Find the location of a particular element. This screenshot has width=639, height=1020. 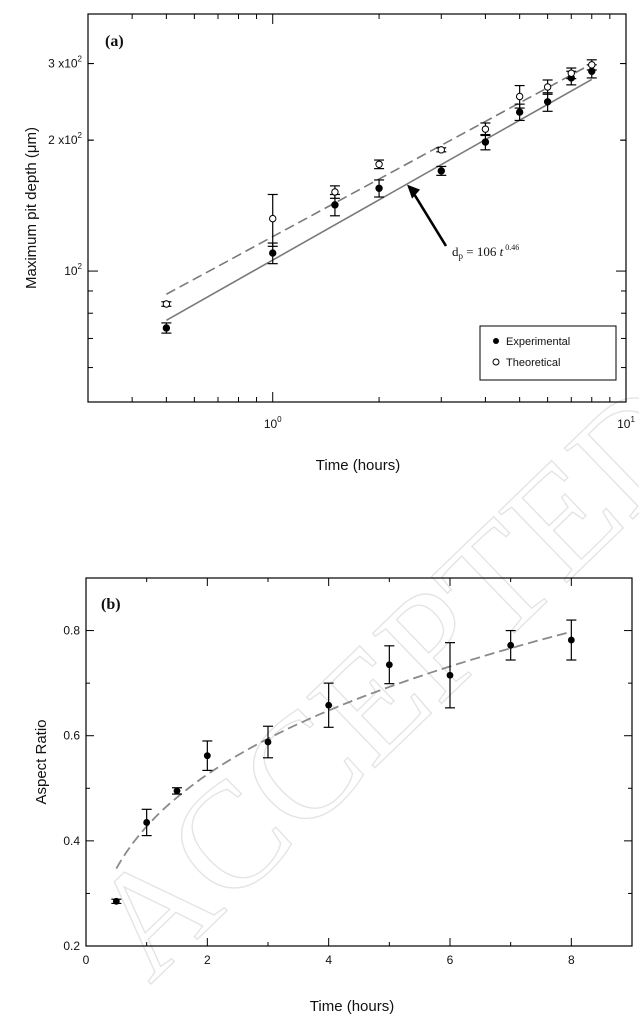

chart-b-panel-label: (b) is located at coordinates (111, 604).